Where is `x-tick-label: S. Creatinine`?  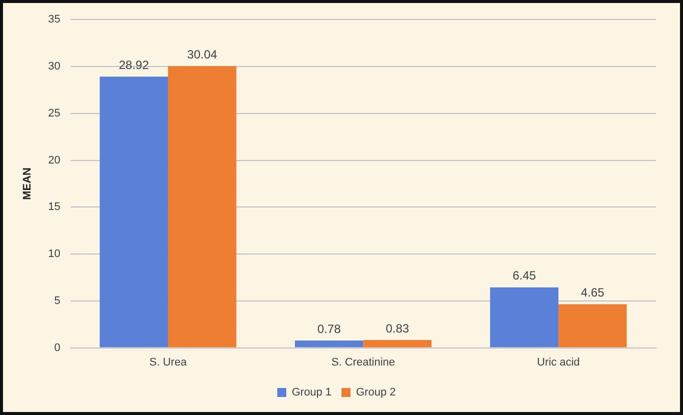 x-tick-label: S. Creatinine is located at coordinates (363, 362).